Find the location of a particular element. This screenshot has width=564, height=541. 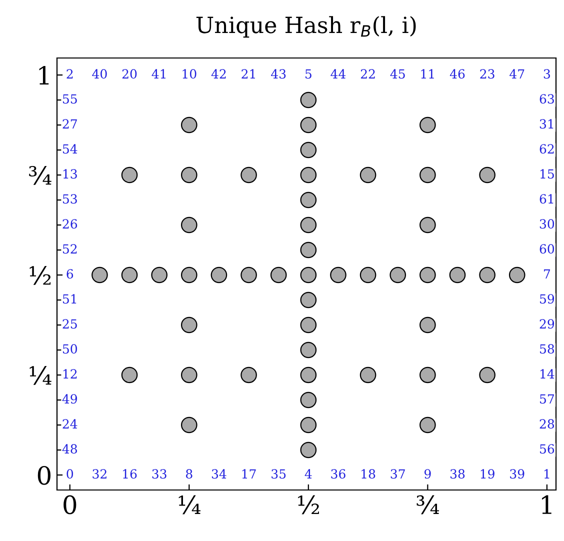

annotation: 39 is located at coordinates (517, 474).